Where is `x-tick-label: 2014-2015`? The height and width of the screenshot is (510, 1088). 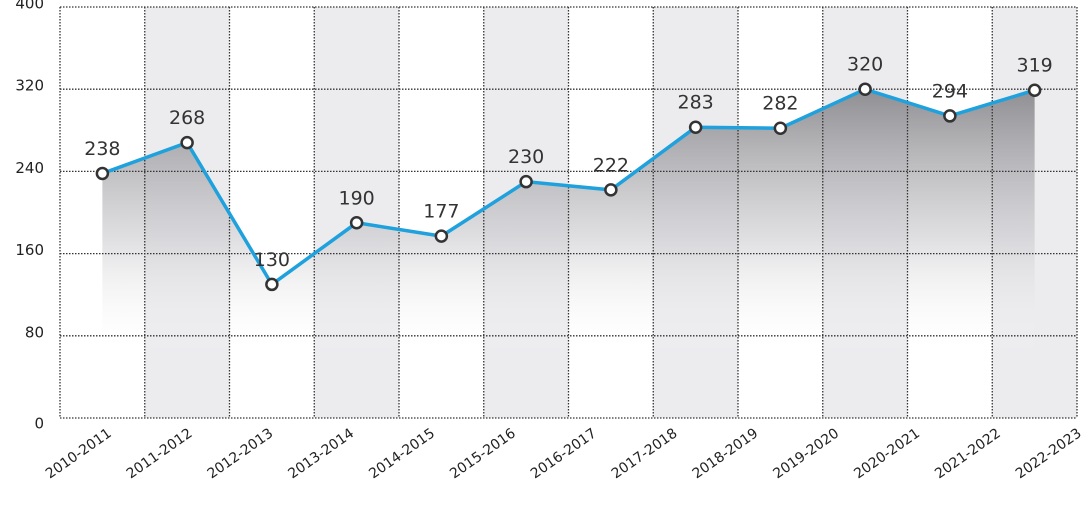 x-tick-label: 2014-2015 is located at coordinates (402, 453).